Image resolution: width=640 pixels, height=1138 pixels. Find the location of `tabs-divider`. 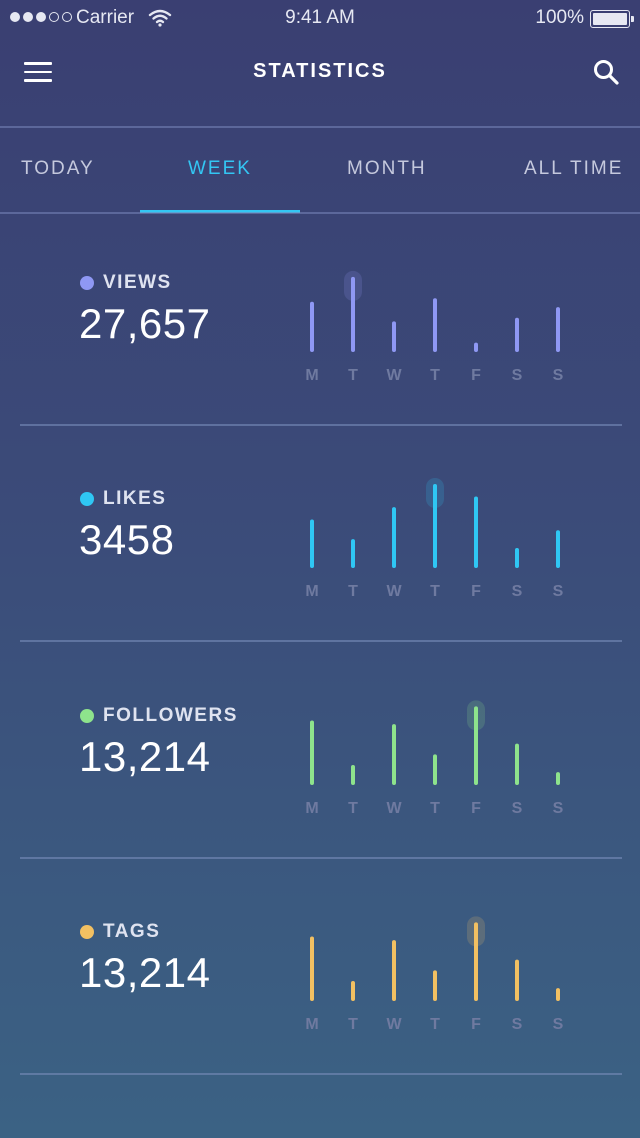

tabs-divider is located at coordinates (320, 213).